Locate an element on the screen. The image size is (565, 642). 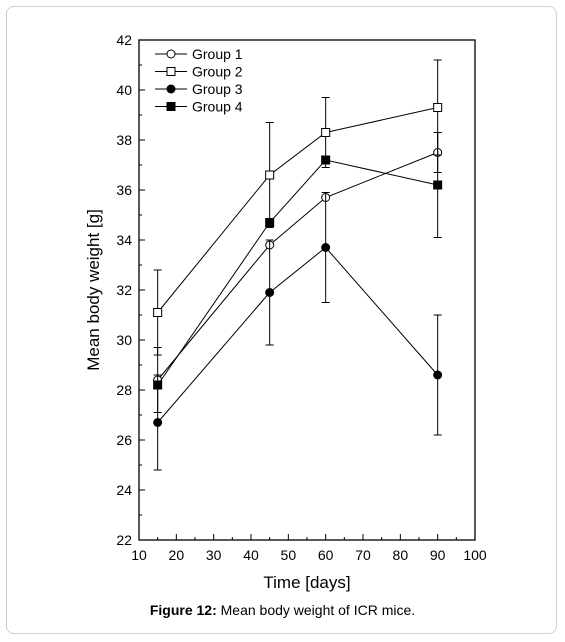
x-tick-label: 100 is located at coordinates (475, 555).